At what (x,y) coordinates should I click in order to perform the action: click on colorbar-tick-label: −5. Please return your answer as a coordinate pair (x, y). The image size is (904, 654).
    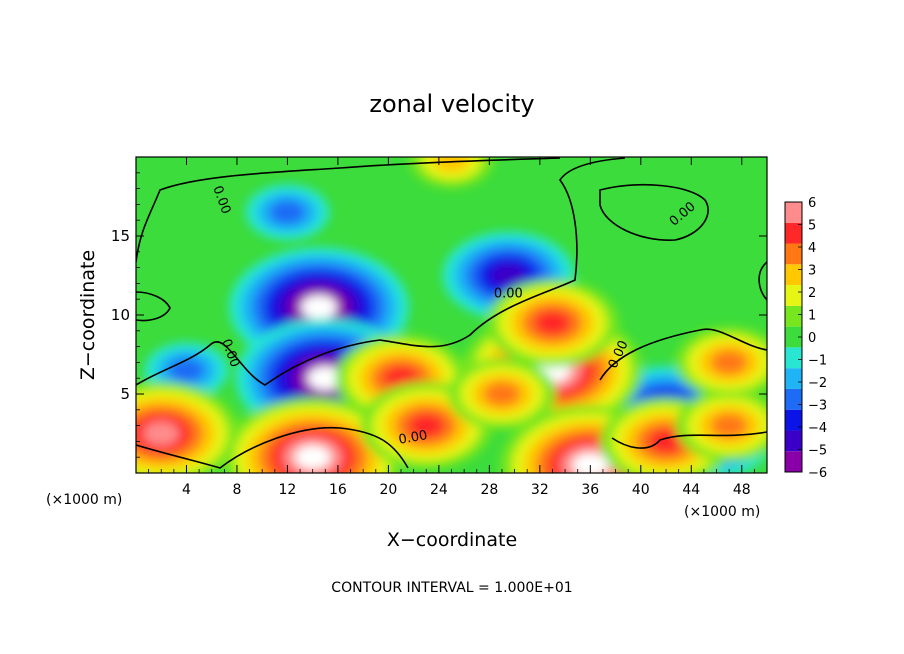
    Looking at the image, I should click on (817, 451).